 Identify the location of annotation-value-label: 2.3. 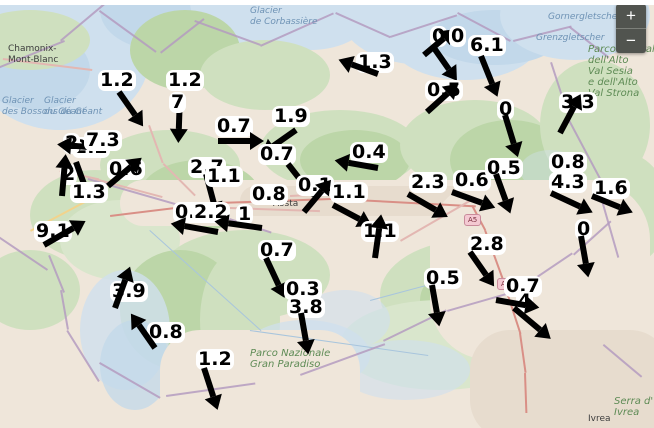
(428, 182).